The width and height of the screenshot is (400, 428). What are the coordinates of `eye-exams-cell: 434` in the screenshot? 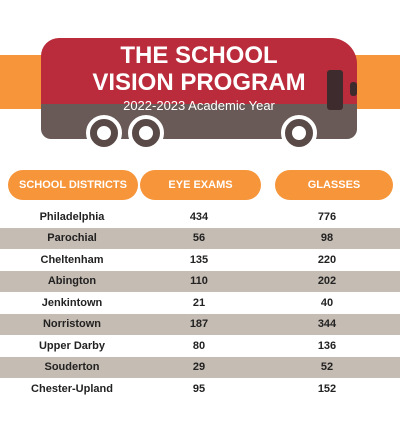 It's located at (199, 216).